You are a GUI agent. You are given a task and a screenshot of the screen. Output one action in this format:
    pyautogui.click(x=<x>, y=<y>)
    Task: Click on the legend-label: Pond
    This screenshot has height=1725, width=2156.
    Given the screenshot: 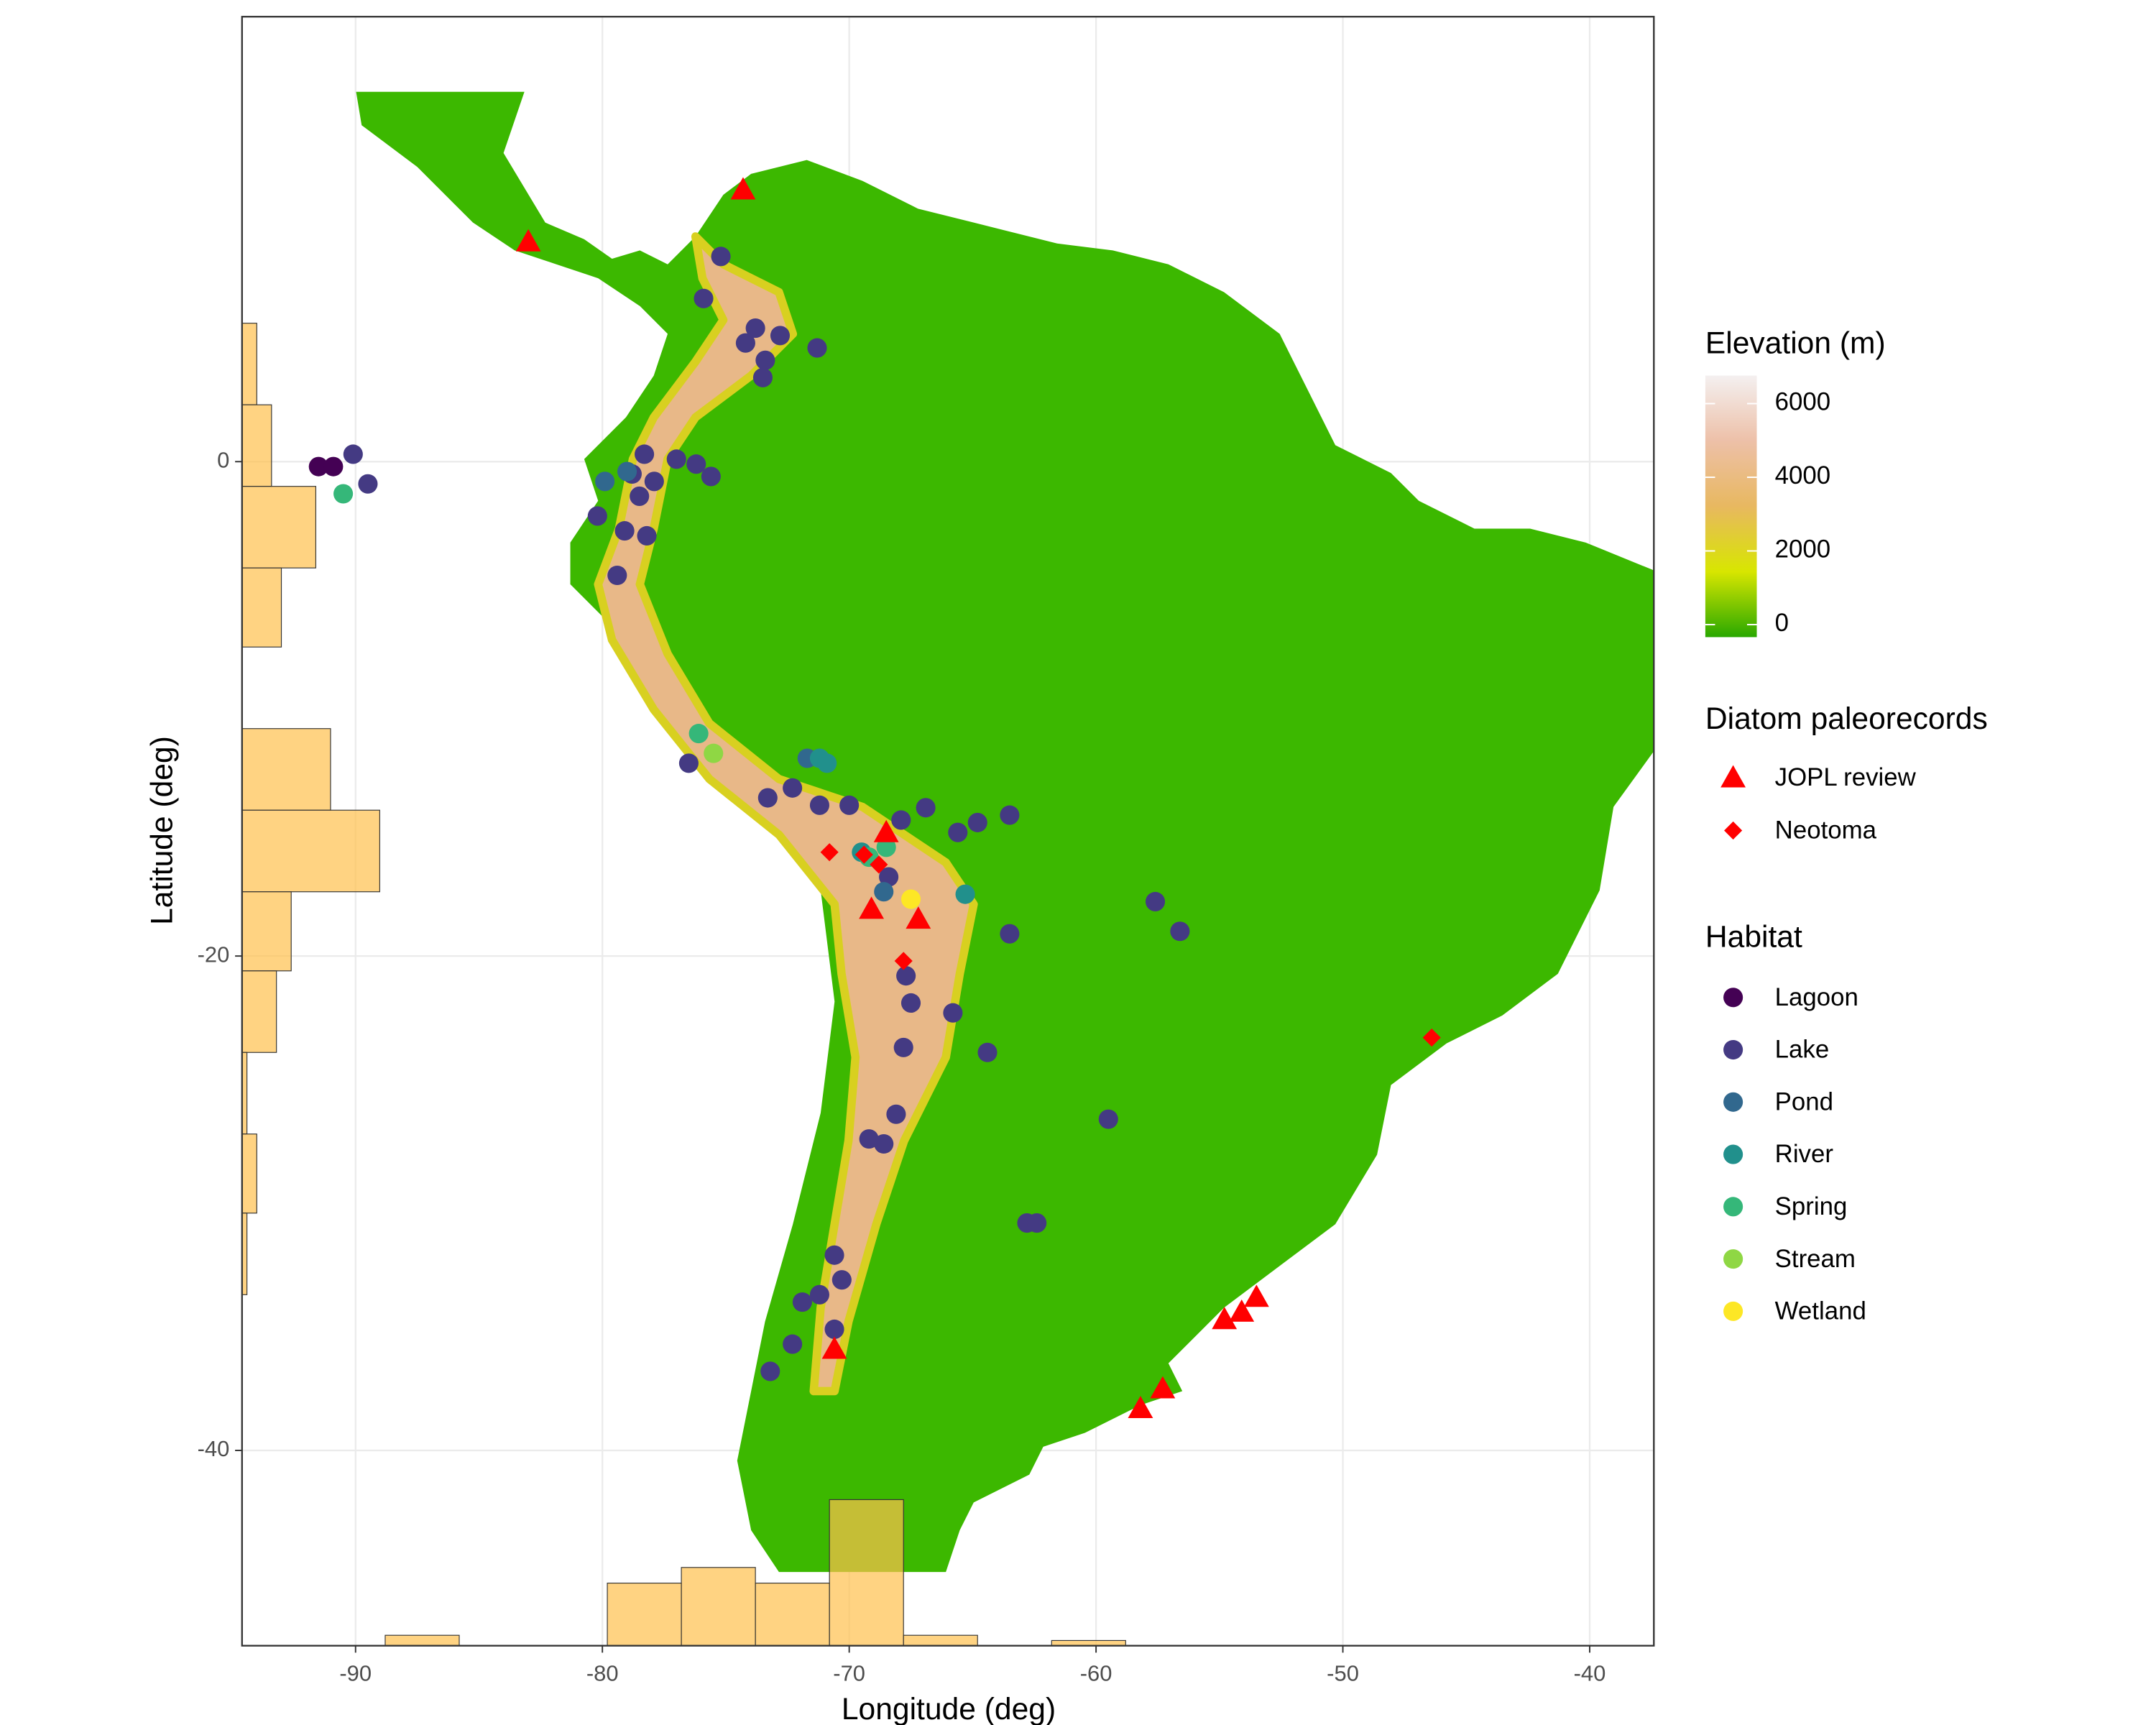 What is the action you would take?
    pyautogui.click(x=1804, y=1101)
    